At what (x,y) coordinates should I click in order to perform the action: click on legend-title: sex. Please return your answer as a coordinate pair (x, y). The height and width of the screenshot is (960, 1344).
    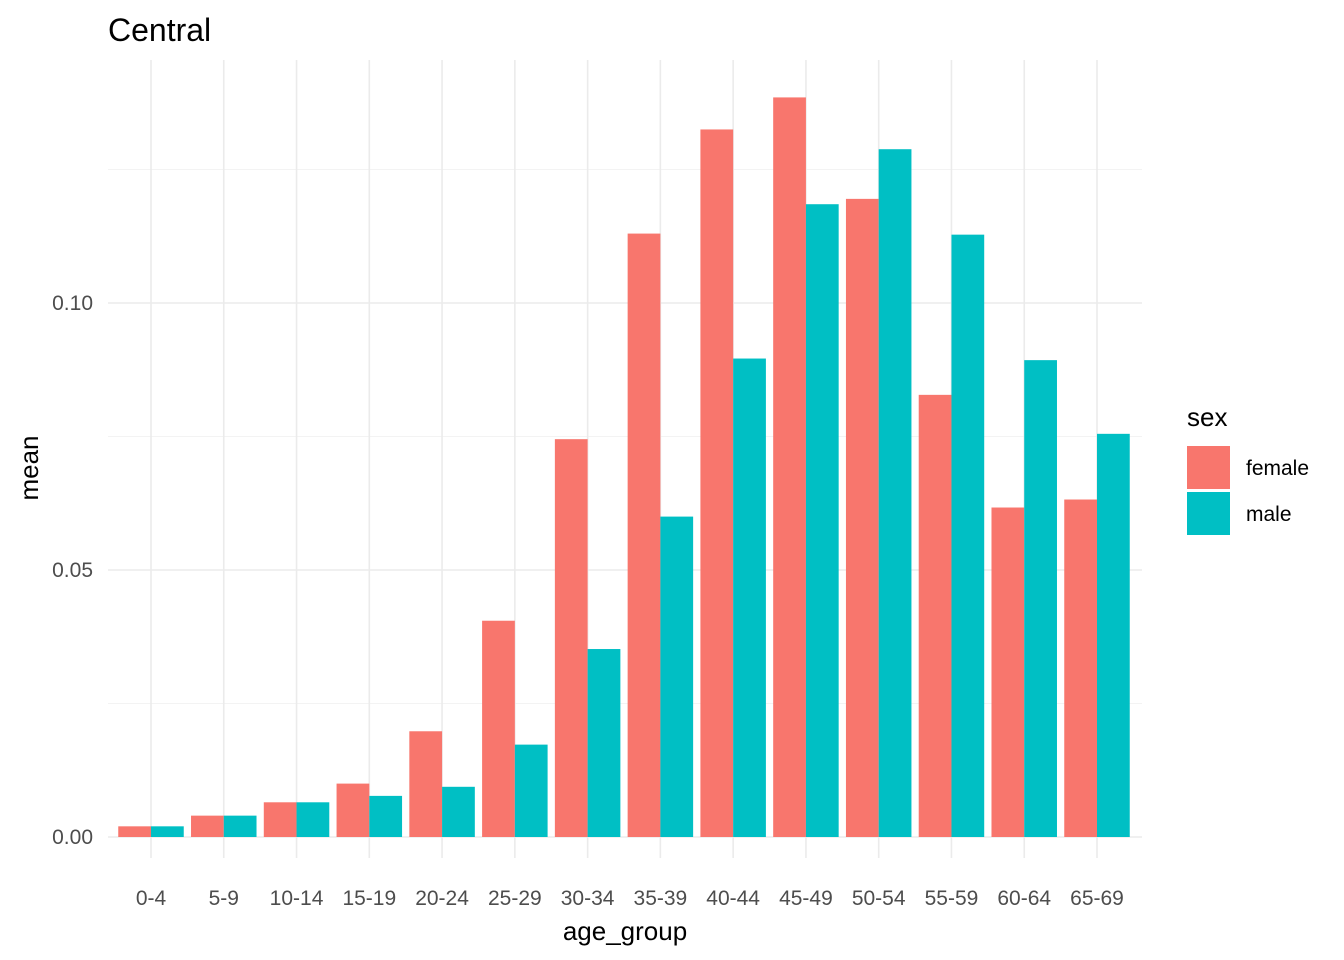
    Looking at the image, I should click on (1207, 417).